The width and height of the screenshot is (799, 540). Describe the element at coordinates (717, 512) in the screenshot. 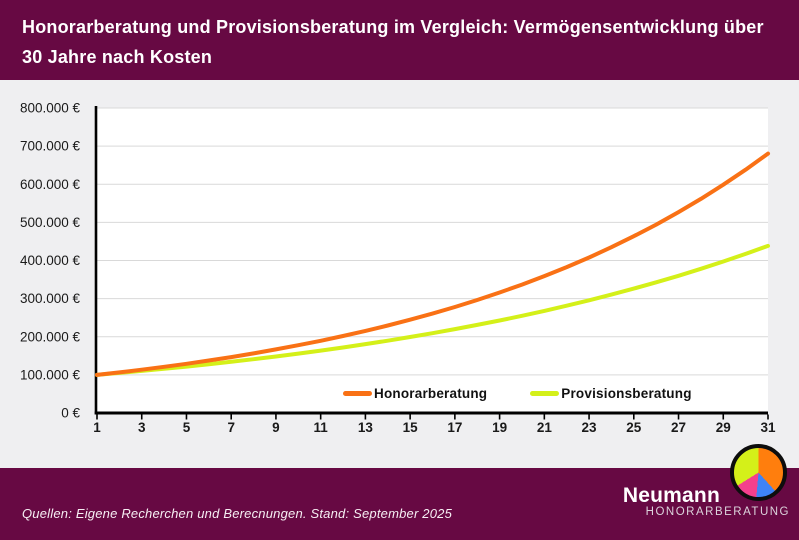

I see `brand-subtitle: HONORARBERATUNG` at that location.